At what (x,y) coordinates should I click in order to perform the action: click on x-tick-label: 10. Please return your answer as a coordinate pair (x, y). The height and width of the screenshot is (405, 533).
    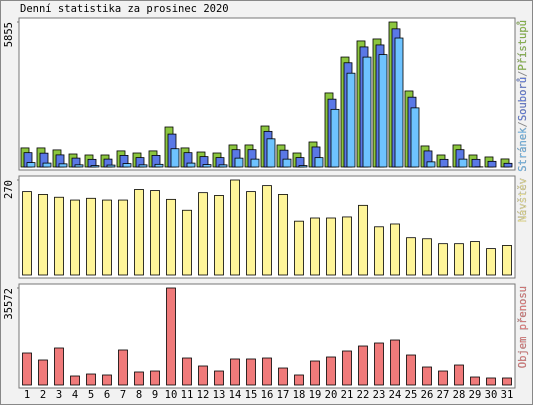
    Looking at the image, I should click on (171, 395).